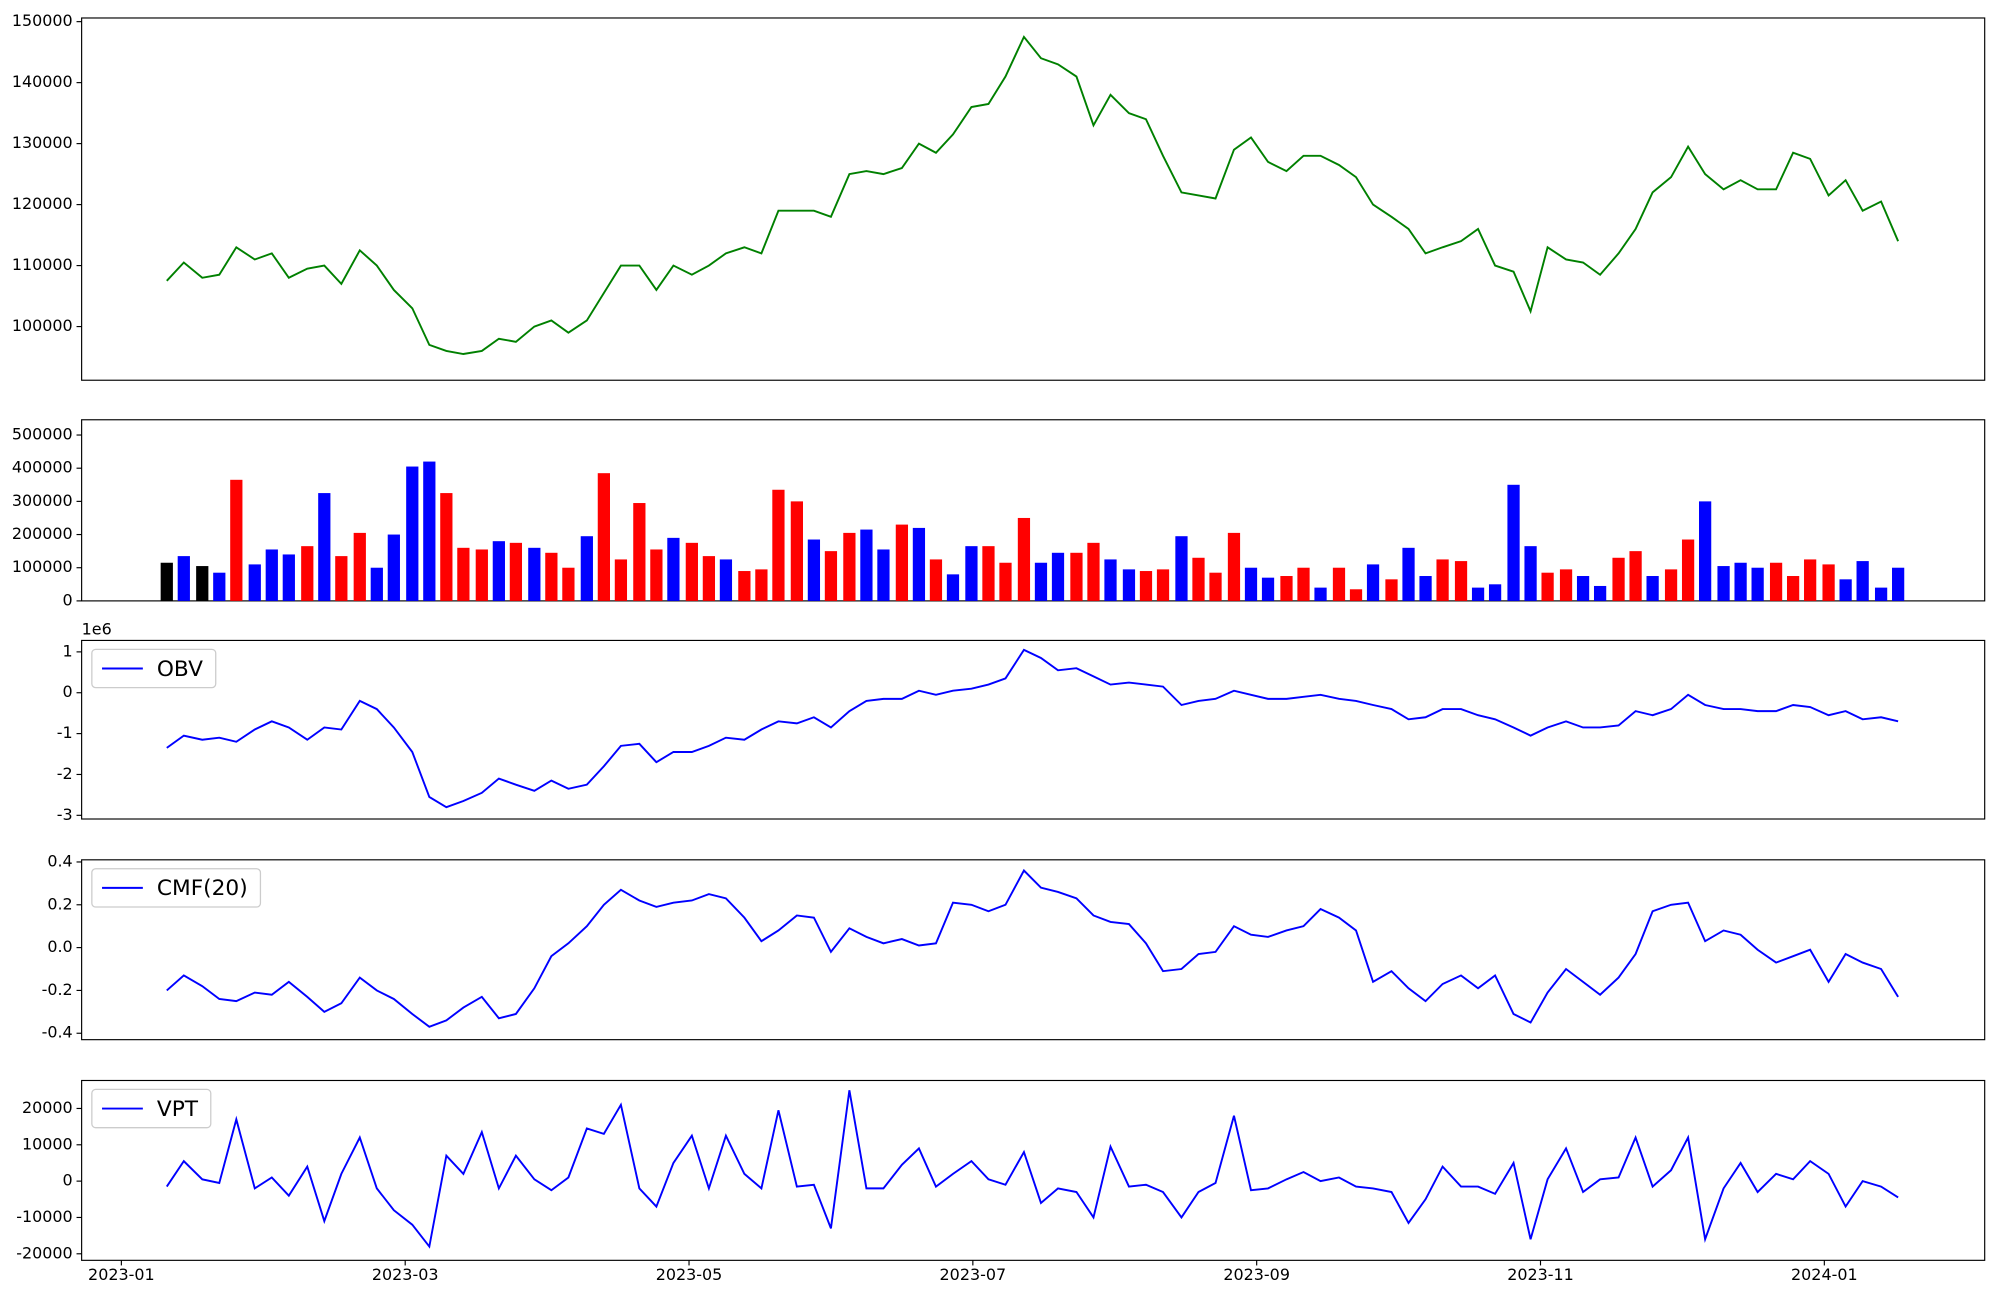  Describe the element at coordinates (42, 20) in the screenshot. I see `y-tick-label: 150000` at that location.